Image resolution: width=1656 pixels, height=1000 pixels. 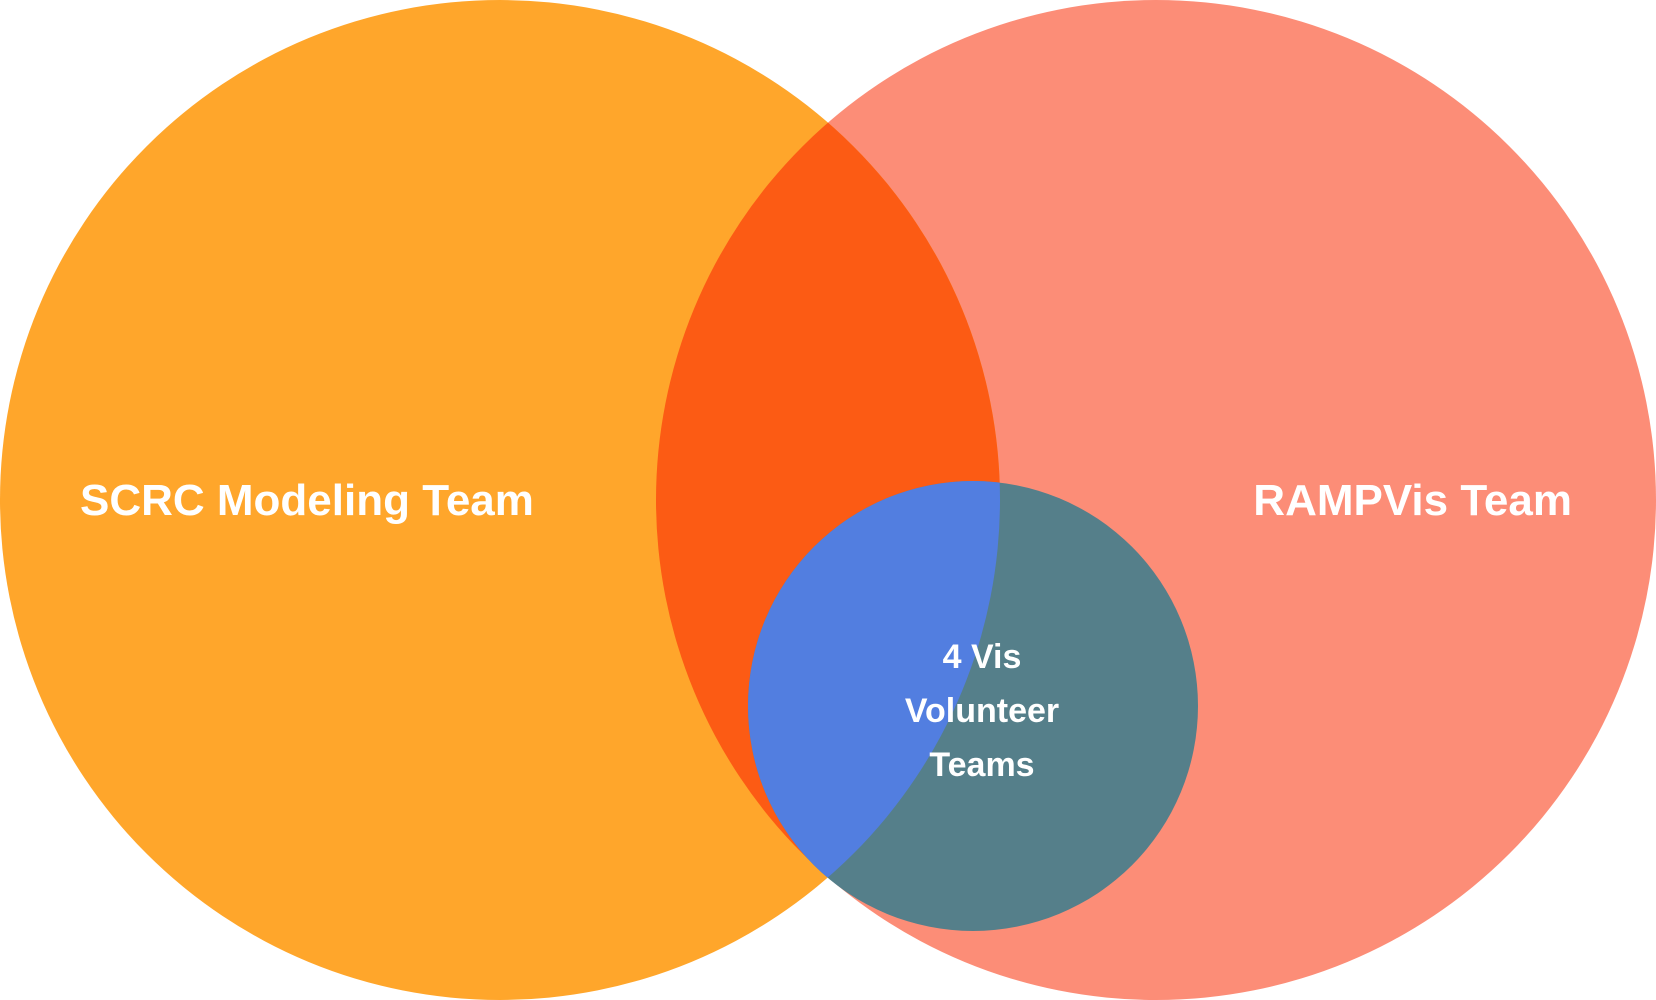 What do you see at coordinates (1412, 500) in the screenshot?
I see `rampvis-team-label: RAMPVis Team` at bounding box center [1412, 500].